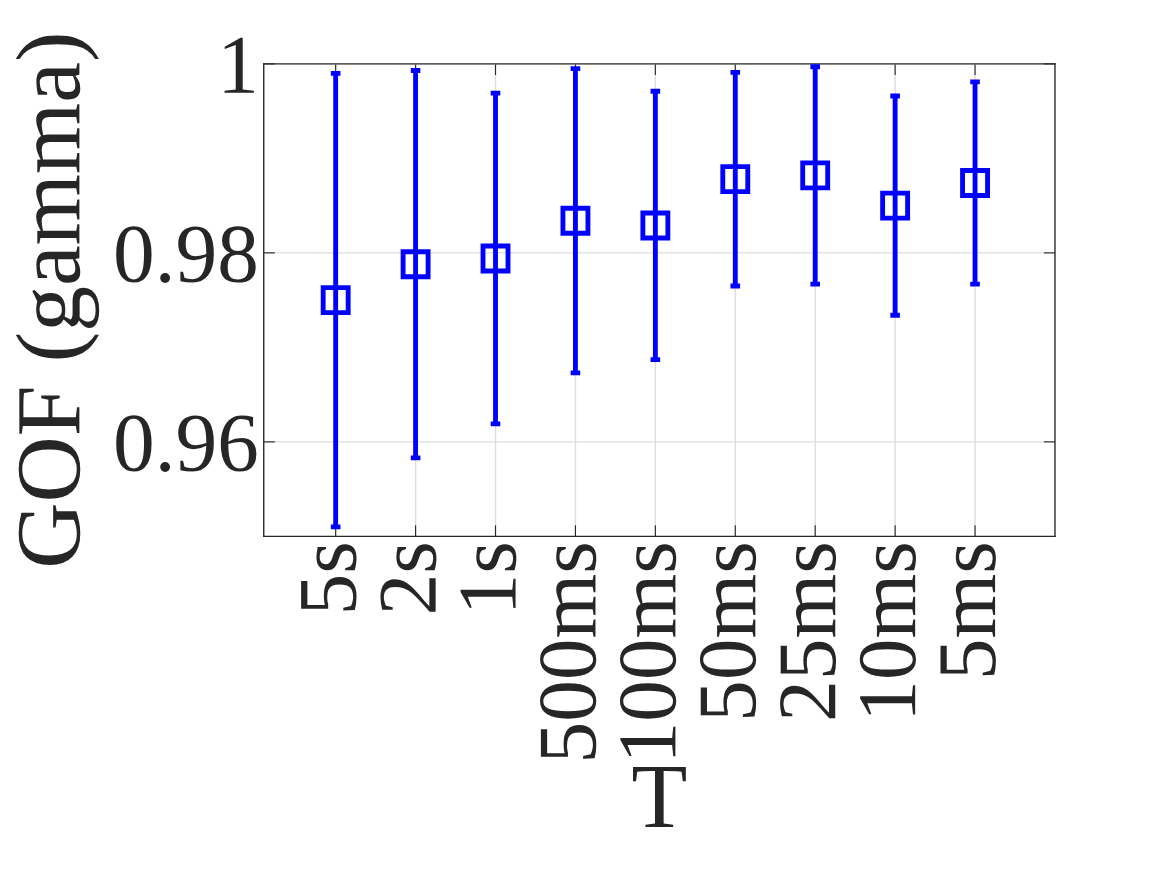 This screenshot has height=875, width=1167. Describe the element at coordinates (808, 631) in the screenshot. I see `x-tick-label: 25ms` at that location.